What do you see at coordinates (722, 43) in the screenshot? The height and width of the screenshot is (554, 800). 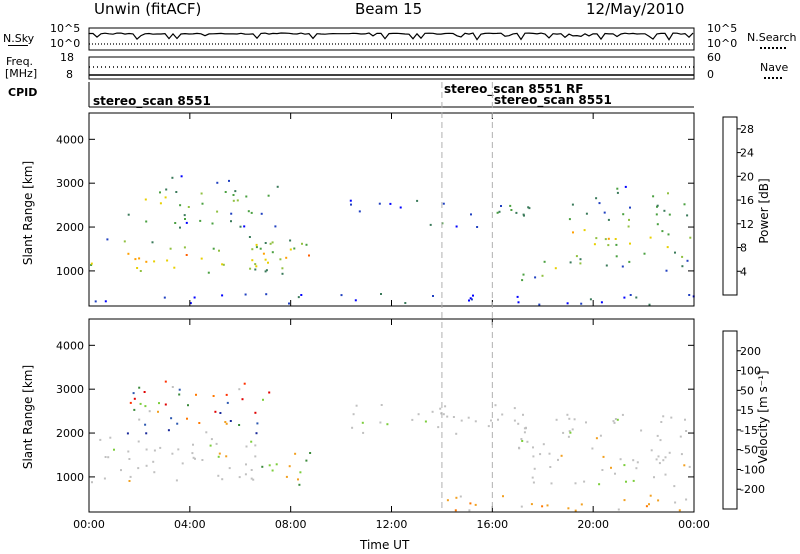 I see `nsearch-tick-bottom: 10^0` at bounding box center [722, 43].